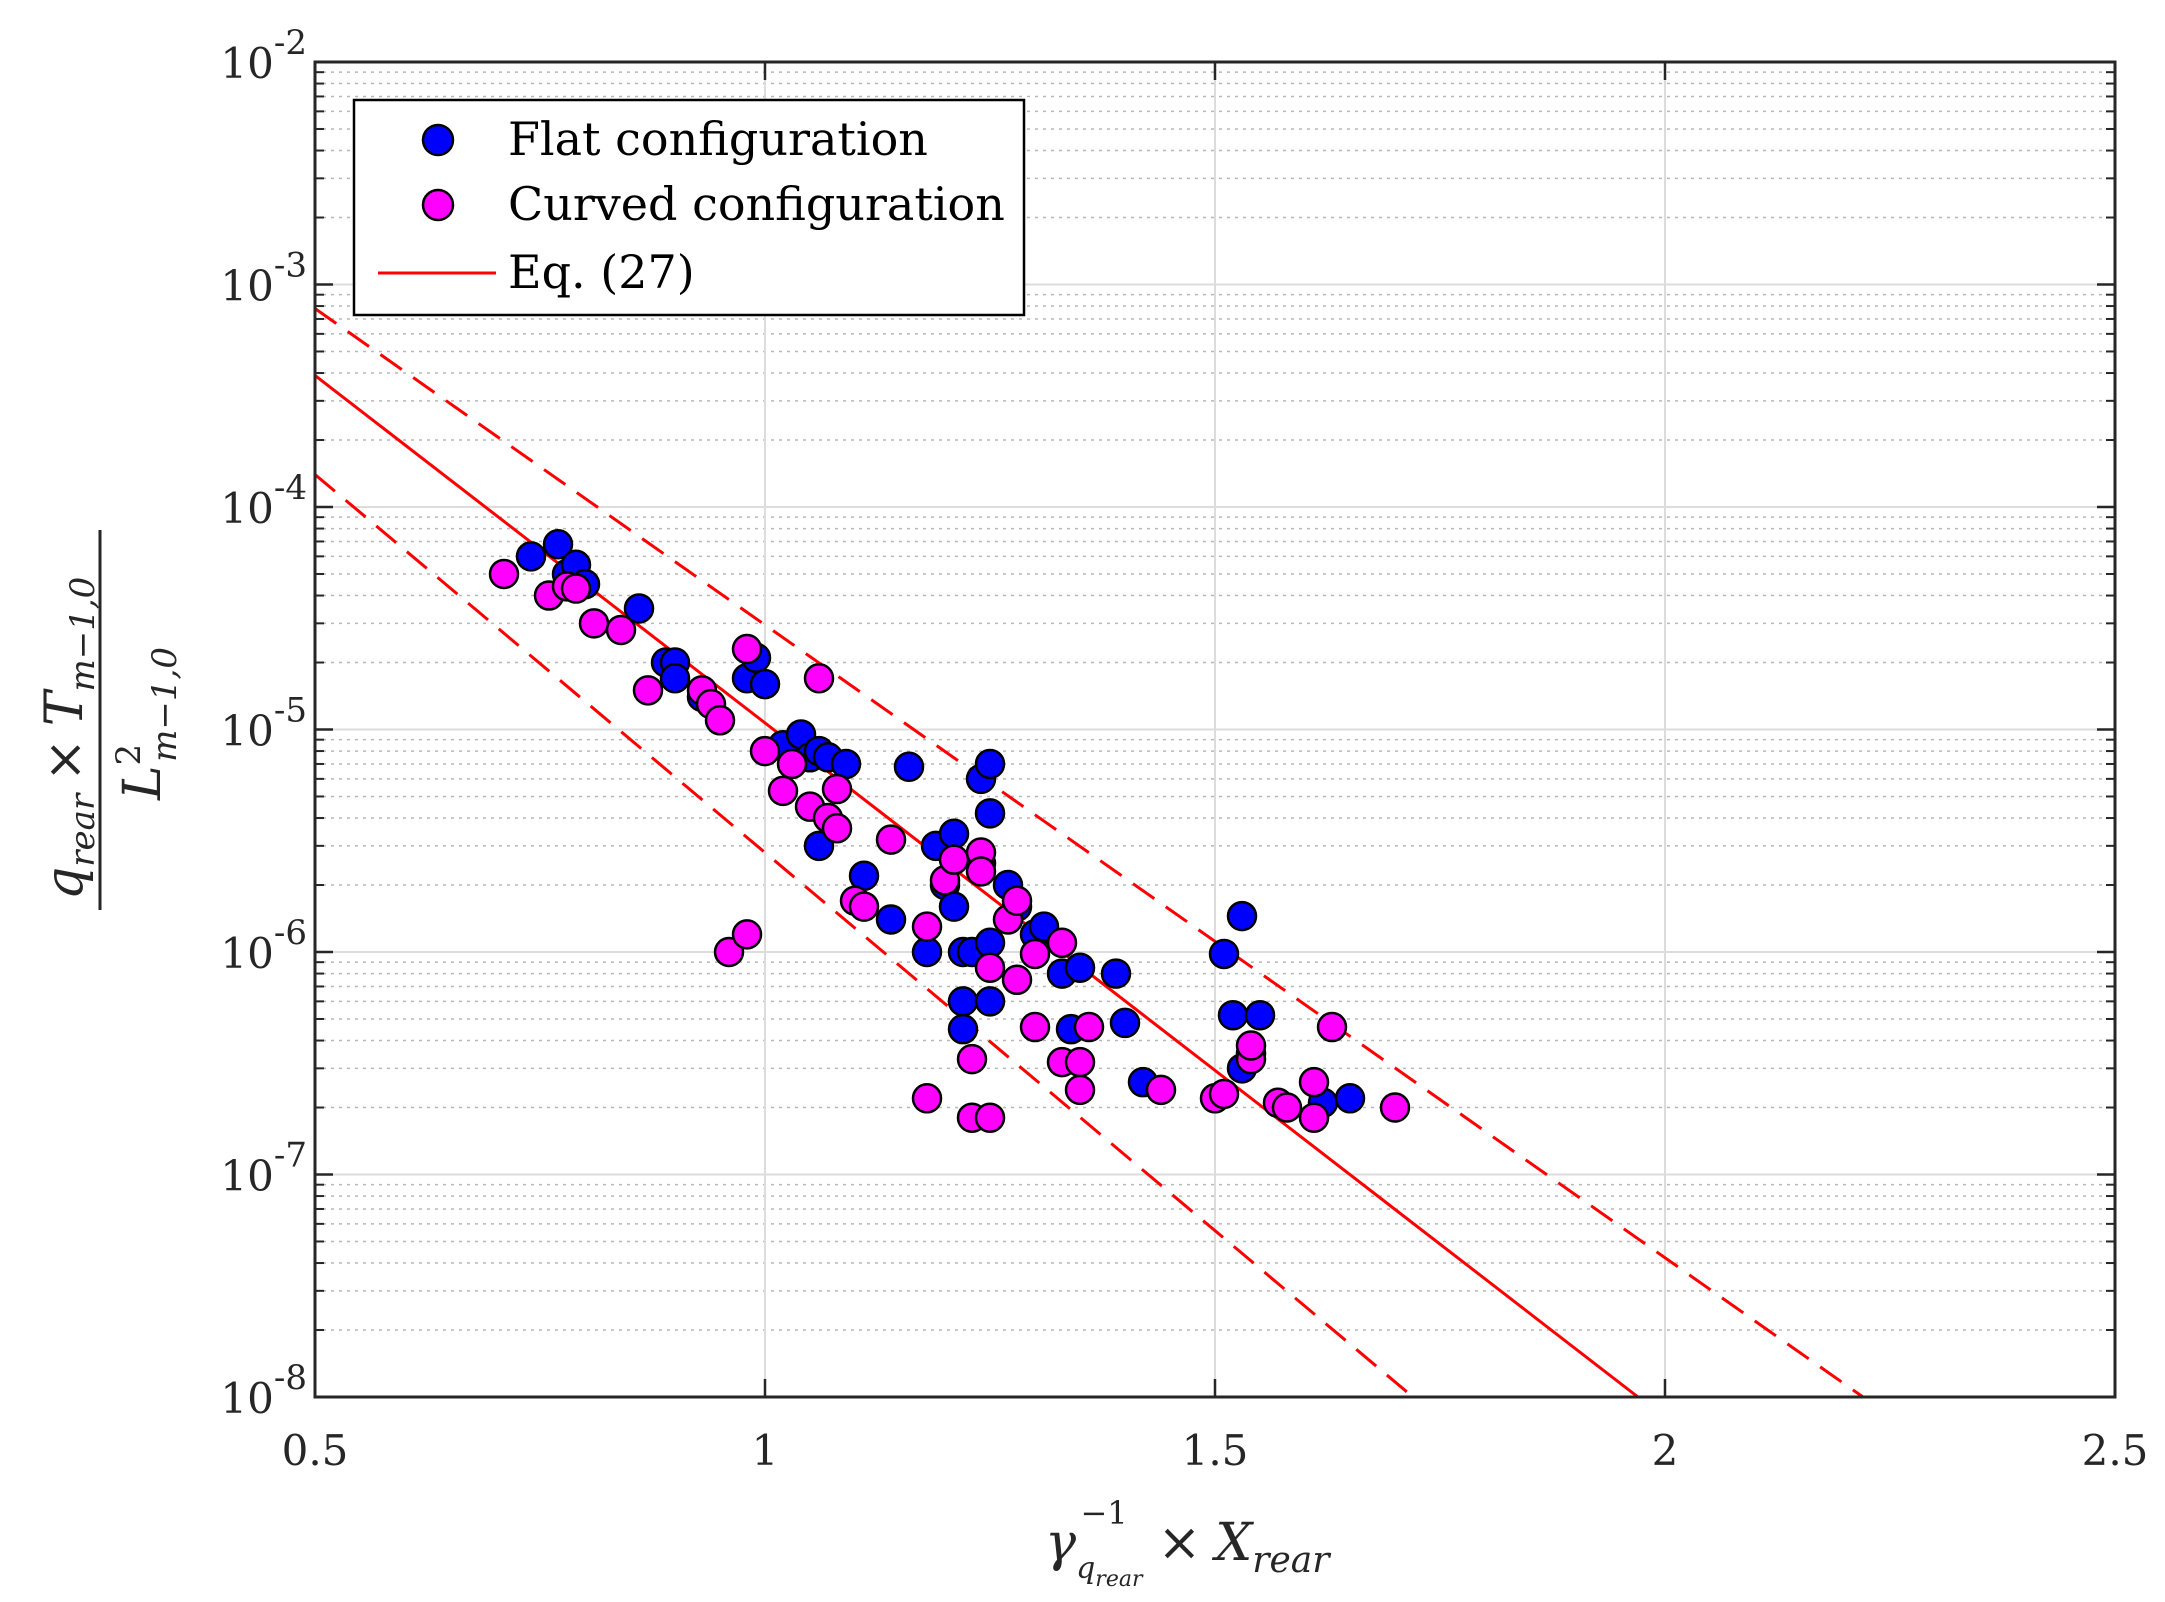  I want to click on svg-text: L2m−1,0, so click(147, 724).